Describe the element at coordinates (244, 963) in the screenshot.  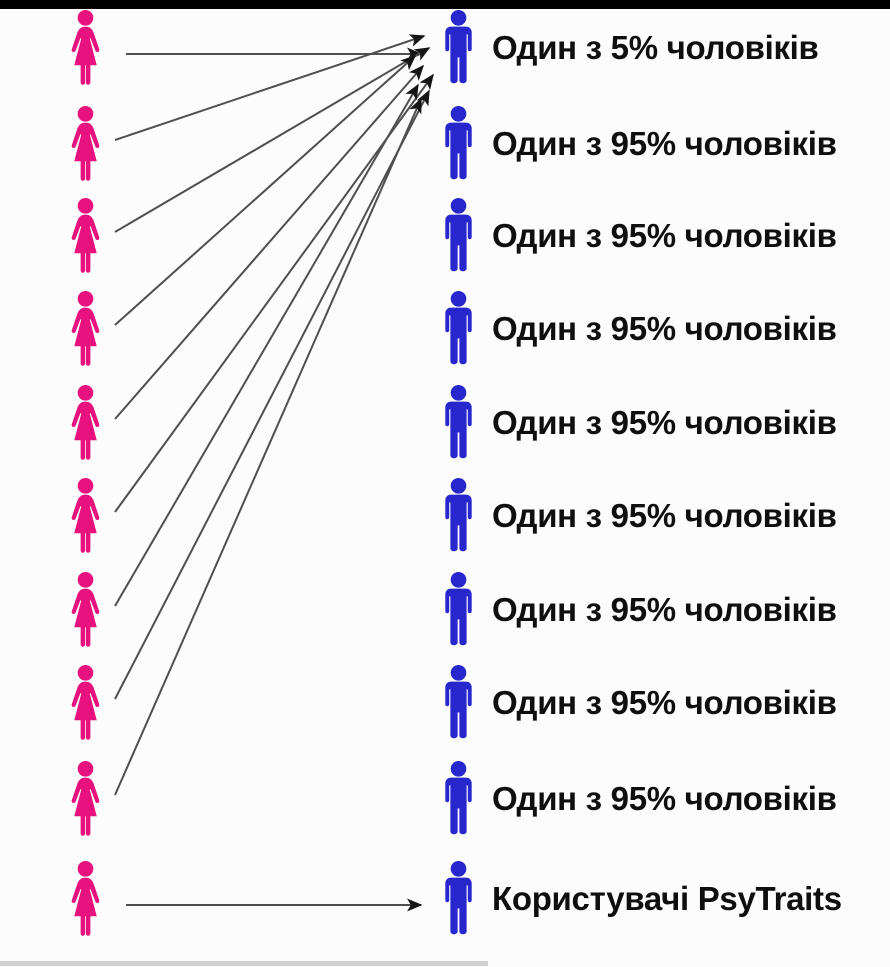
I see `bottom-edge-artifact` at that location.